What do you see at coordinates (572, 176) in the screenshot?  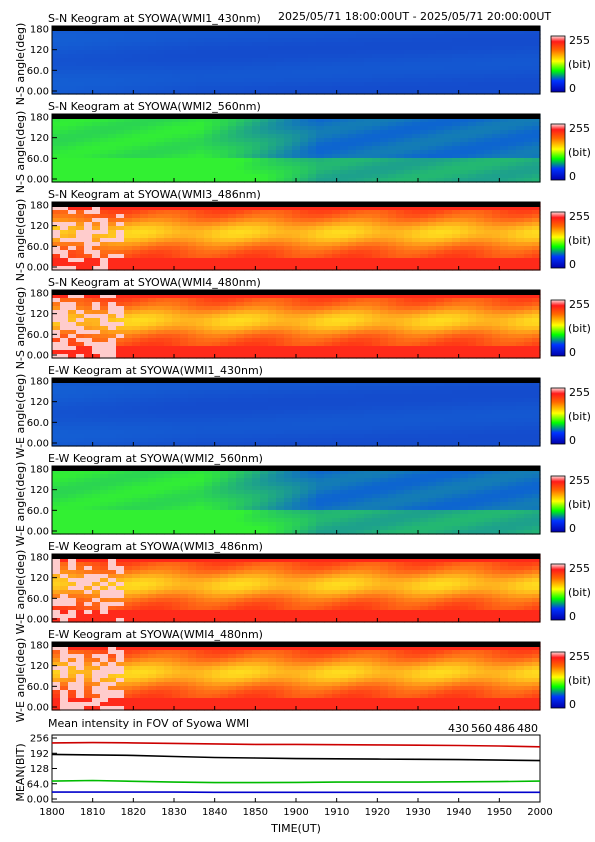 I see `colorbar-min-label: 0` at bounding box center [572, 176].